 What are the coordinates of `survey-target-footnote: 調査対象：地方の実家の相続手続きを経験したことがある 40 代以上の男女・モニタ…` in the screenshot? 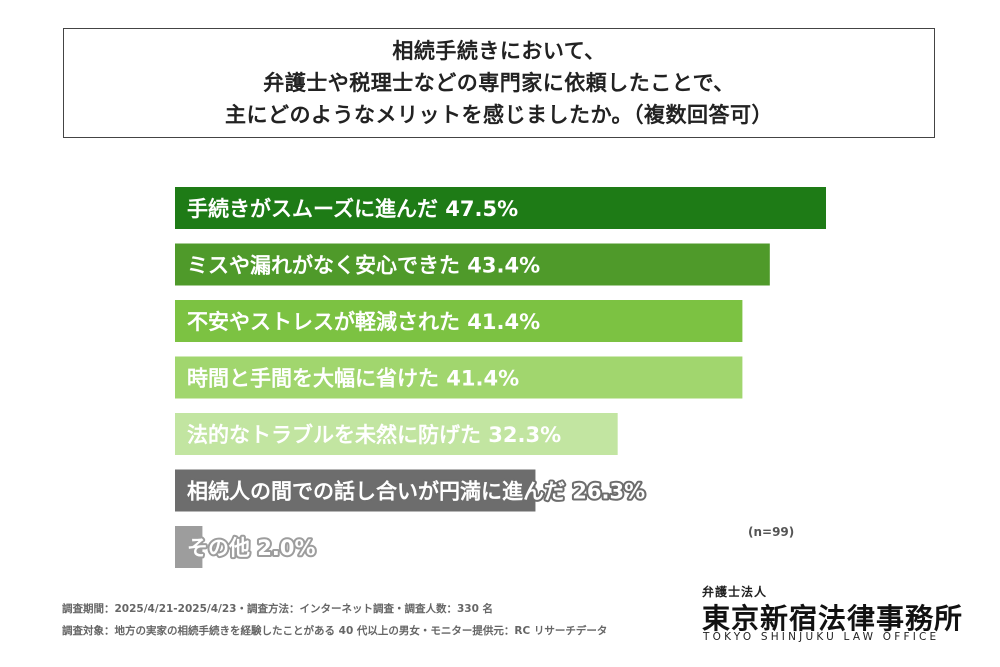 It's located at (335, 631).